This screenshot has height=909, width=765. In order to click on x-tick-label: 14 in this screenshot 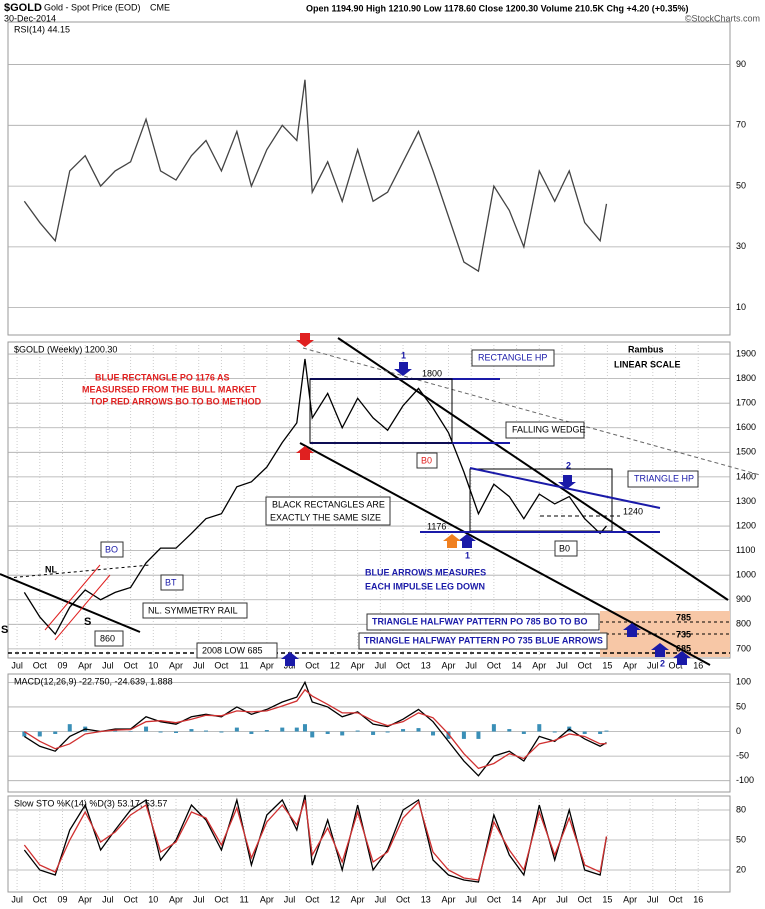, I will do `click(517, 665)`.